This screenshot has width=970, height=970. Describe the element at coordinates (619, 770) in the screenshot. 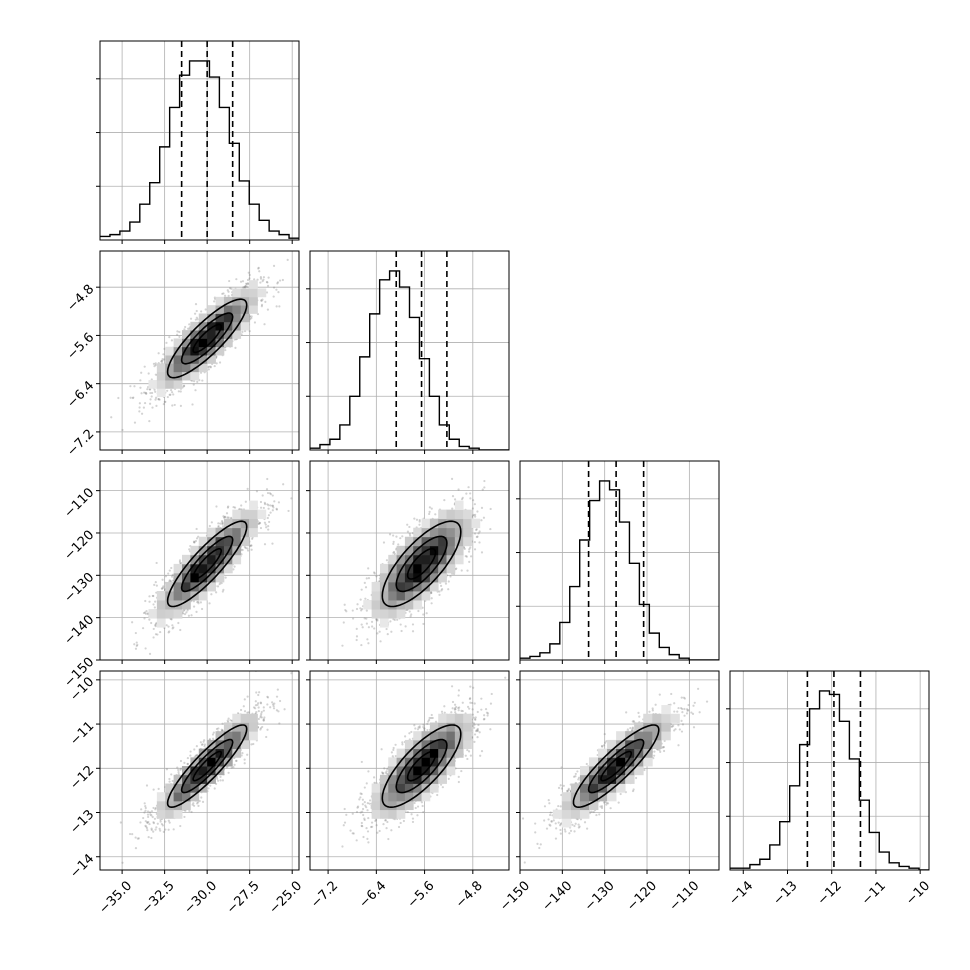

I see `panel-frame` at that location.